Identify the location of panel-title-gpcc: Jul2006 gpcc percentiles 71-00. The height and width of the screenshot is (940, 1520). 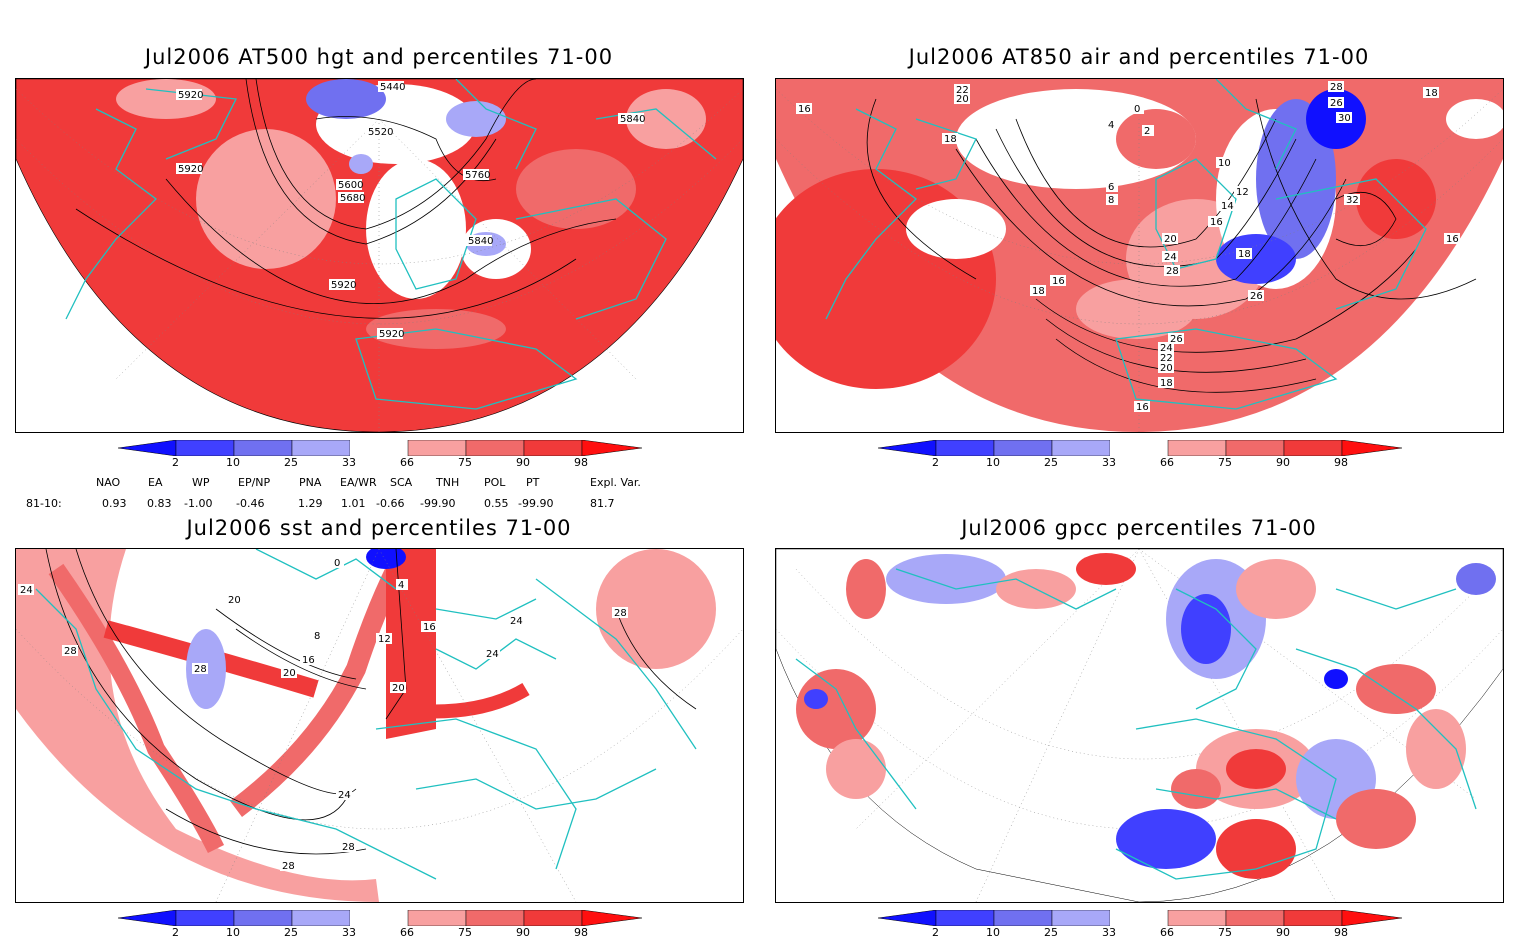
(1139, 528).